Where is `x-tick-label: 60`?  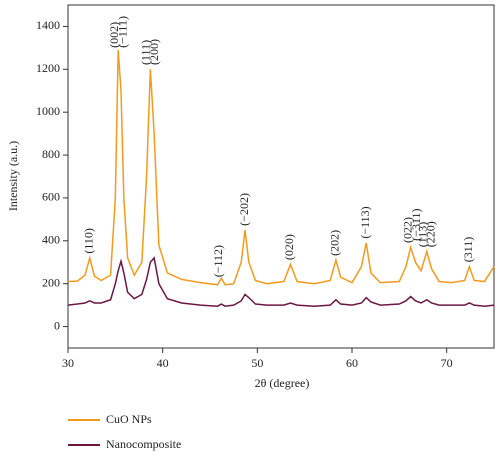 x-tick-label: 60 is located at coordinates (352, 363).